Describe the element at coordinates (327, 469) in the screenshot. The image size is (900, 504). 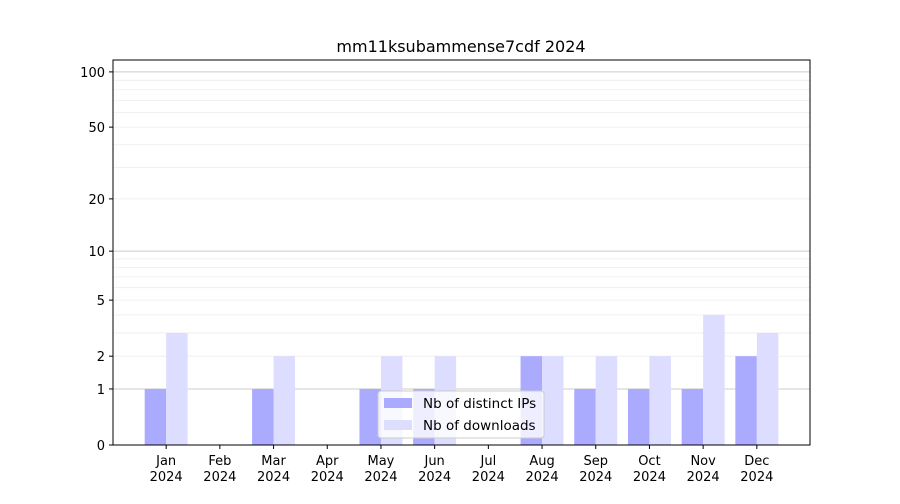
I see `x-tick-label: Apr 2024` at that location.